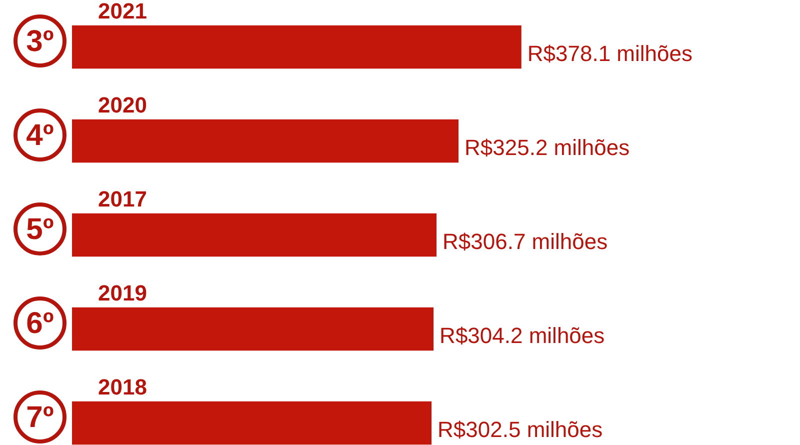 The image size is (800, 445). I want to click on text: 7º, so click(40, 417).